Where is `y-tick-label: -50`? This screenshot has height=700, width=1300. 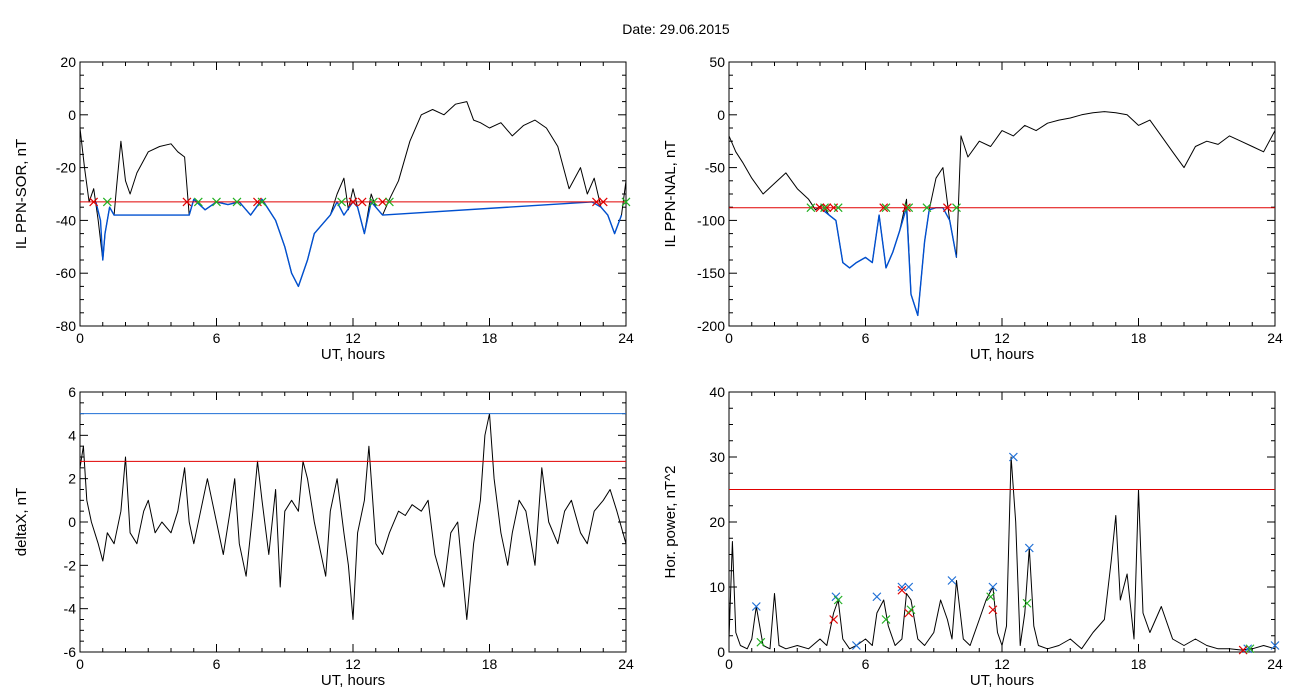 y-tick-label: -50 is located at coordinates (715, 168).